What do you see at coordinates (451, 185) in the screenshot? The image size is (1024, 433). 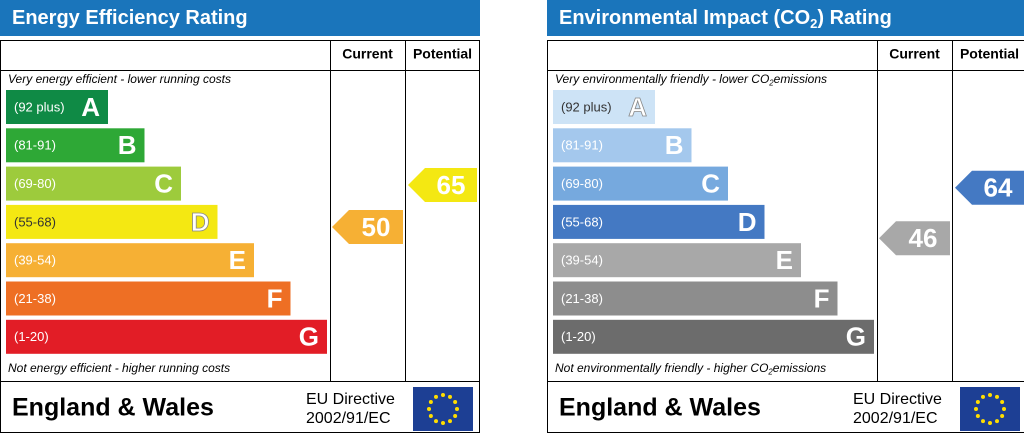 I see `rating-value: 65` at bounding box center [451, 185].